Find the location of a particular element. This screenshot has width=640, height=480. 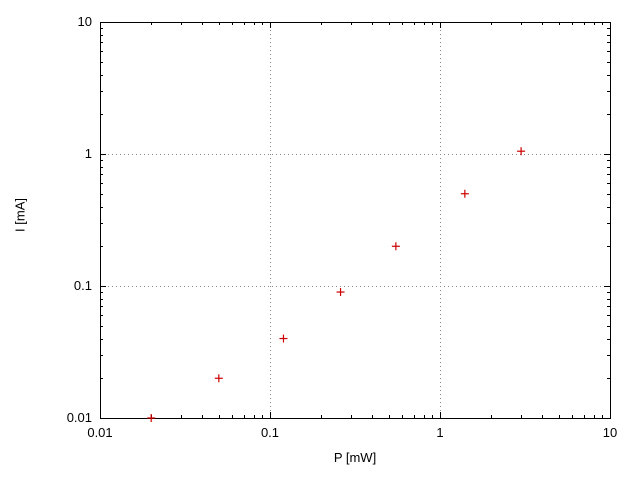

y-axis-title: I [mA] is located at coordinates (20, 215).